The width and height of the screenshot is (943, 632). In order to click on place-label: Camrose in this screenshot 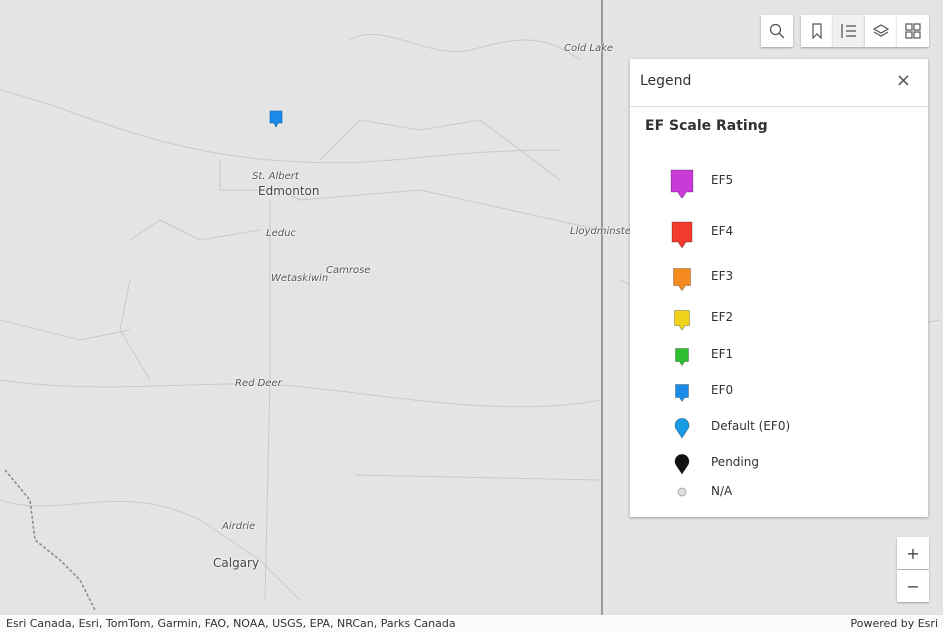, I will do `click(348, 270)`.